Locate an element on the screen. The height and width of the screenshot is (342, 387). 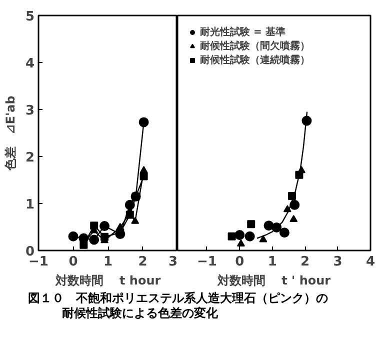
x-axis-title: 対数時間 t hour is located at coordinates (107, 281).